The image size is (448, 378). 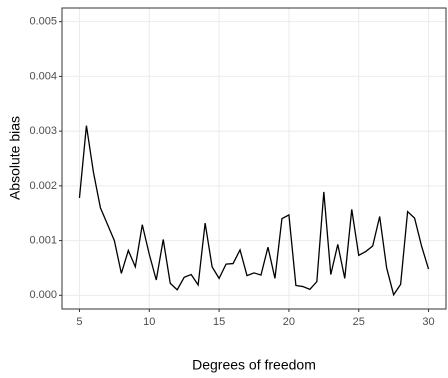 I want to click on y-tick-label: 0.005, so click(x=43, y=22).